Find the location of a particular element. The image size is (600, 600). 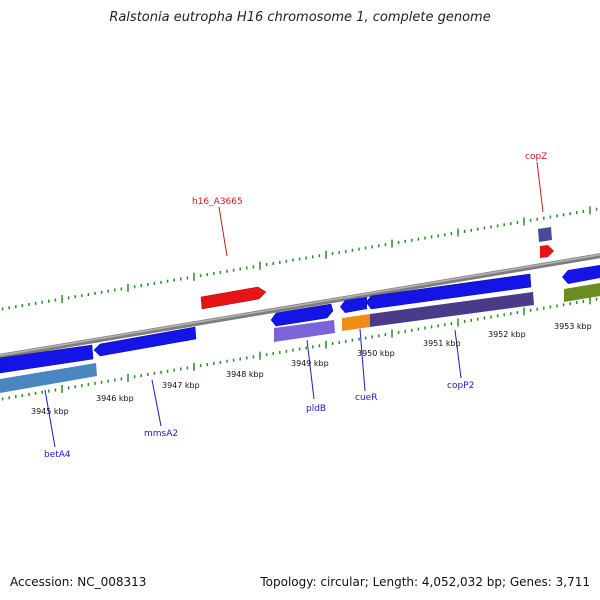

gene-label-beta4: betA4 is located at coordinates (57, 455).